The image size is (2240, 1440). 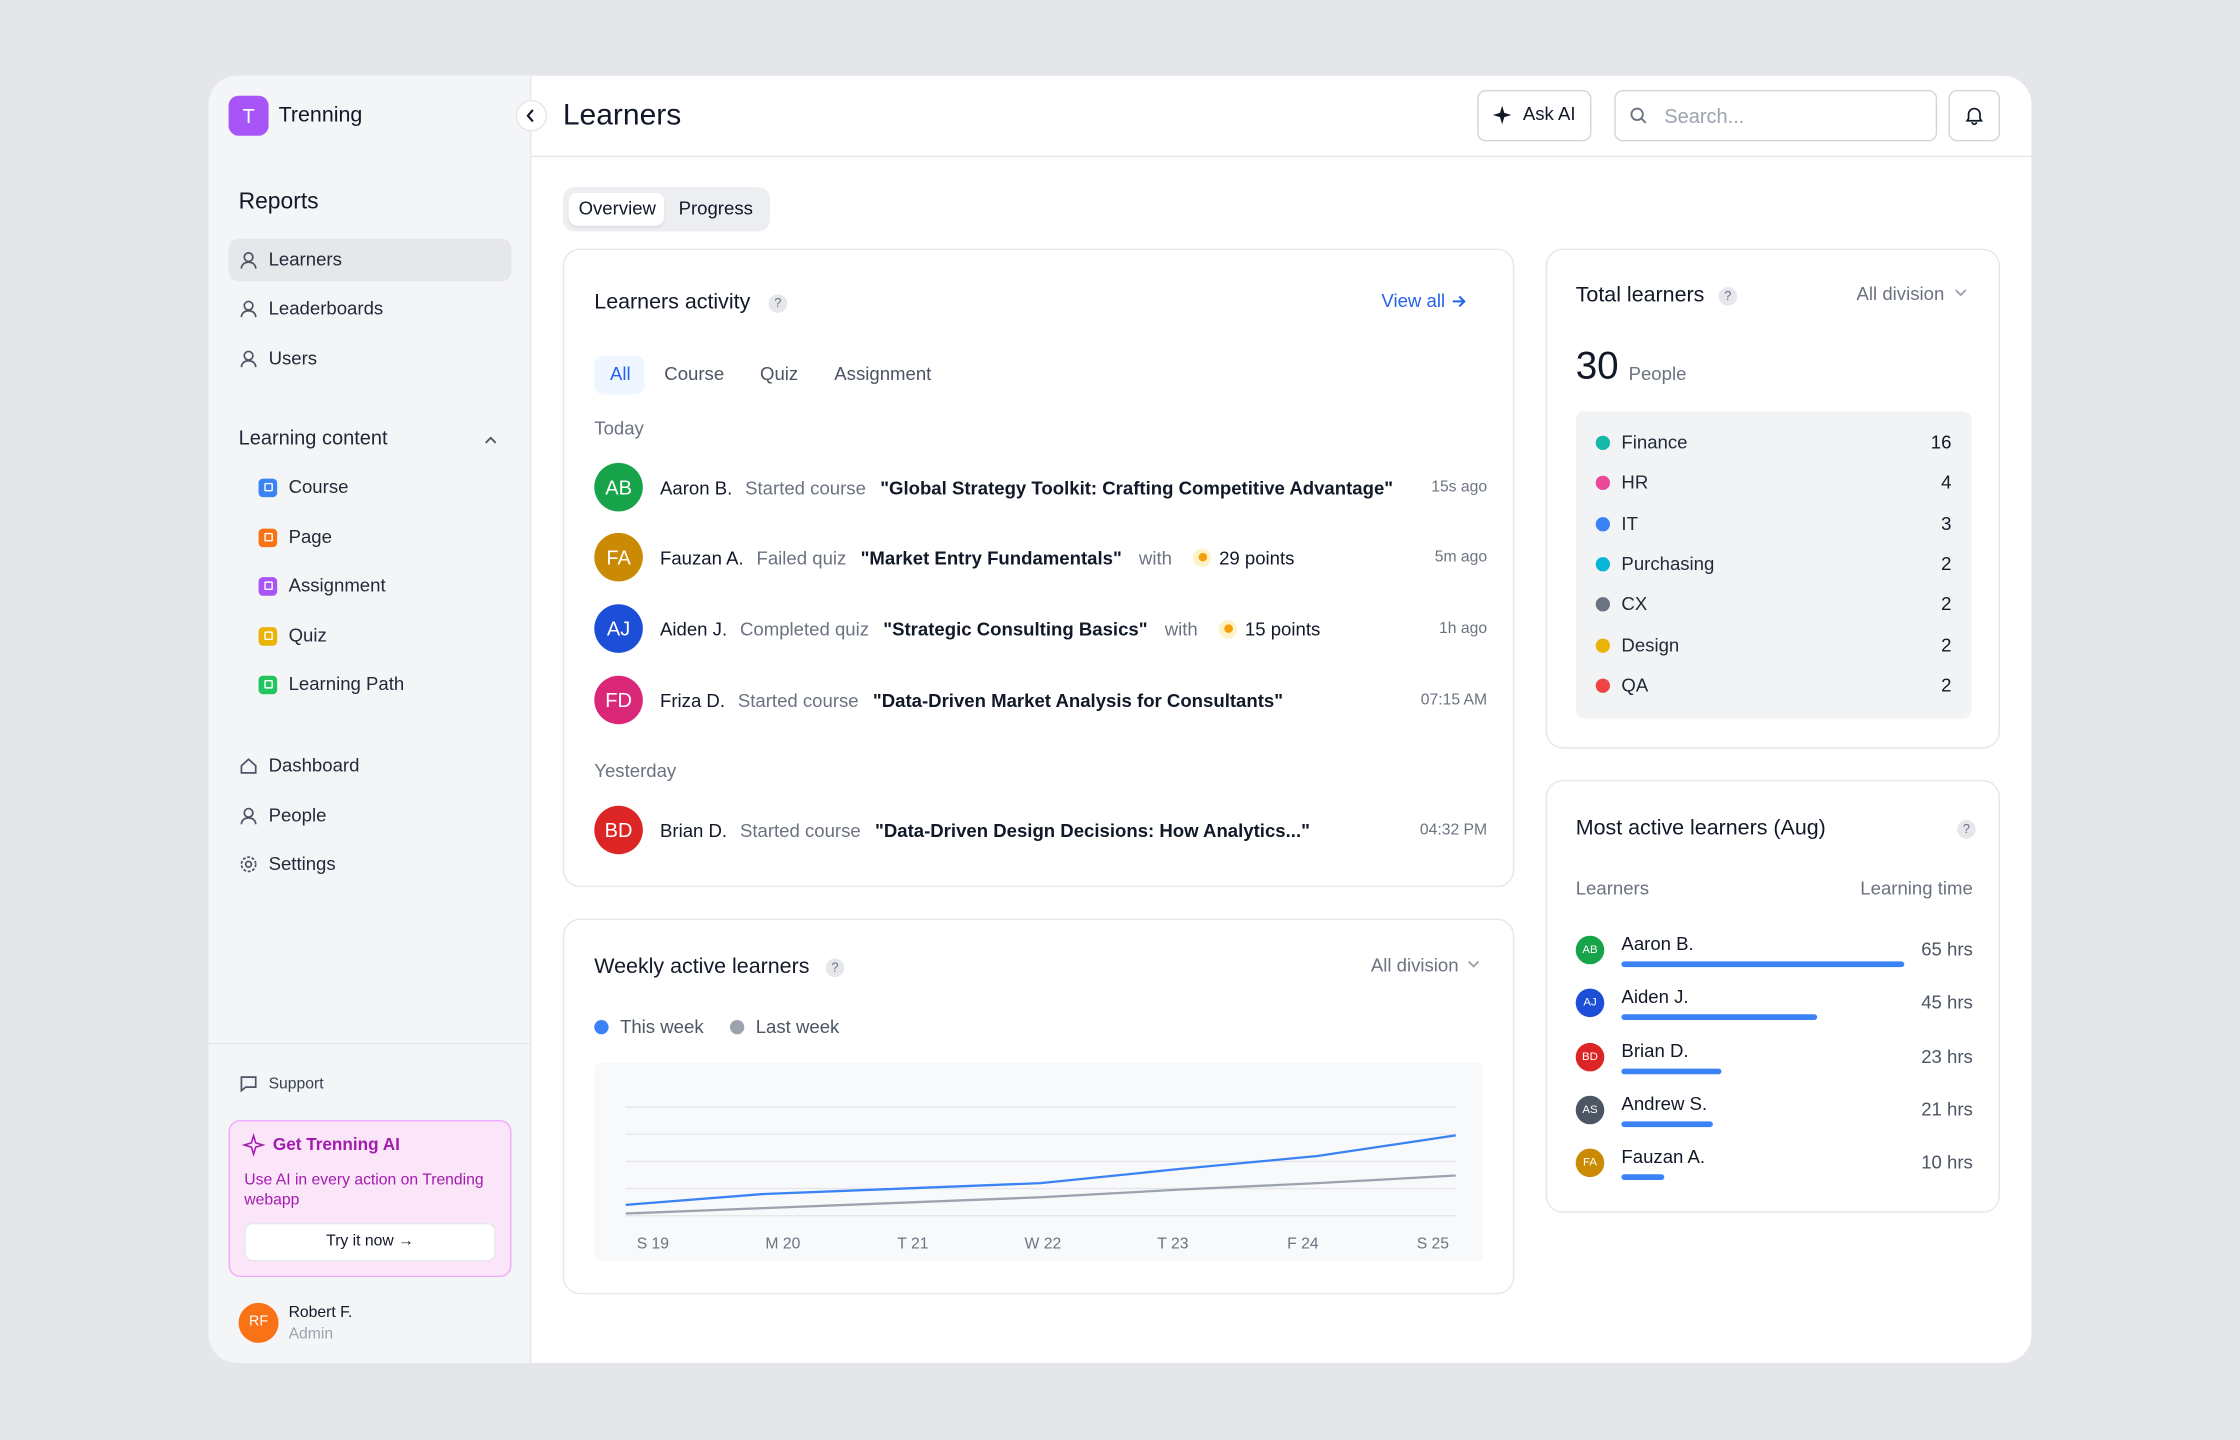 What do you see at coordinates (1946, 523) in the screenshot?
I see `division-count: 3` at bounding box center [1946, 523].